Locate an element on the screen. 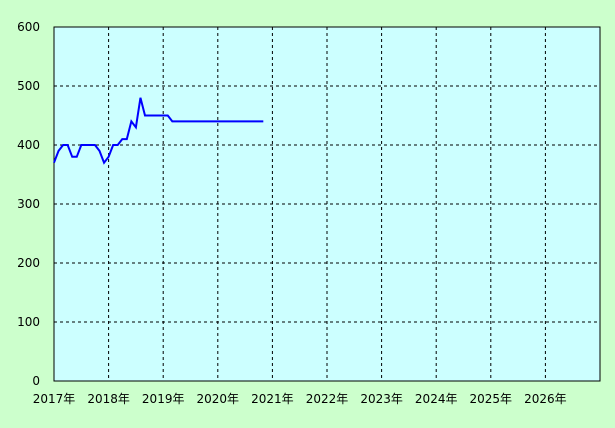  x-tick-label: 2024年 is located at coordinates (436, 399).